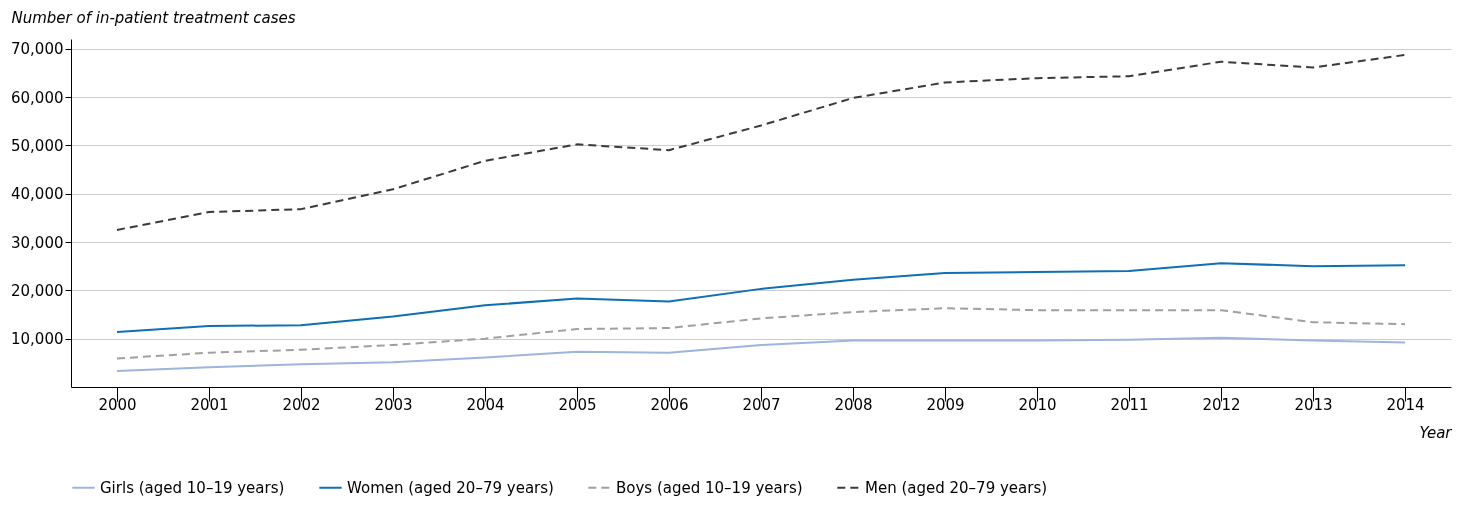 The height and width of the screenshot is (506, 1466). I want to click on x-tick-label: 2010, so click(1037, 404).